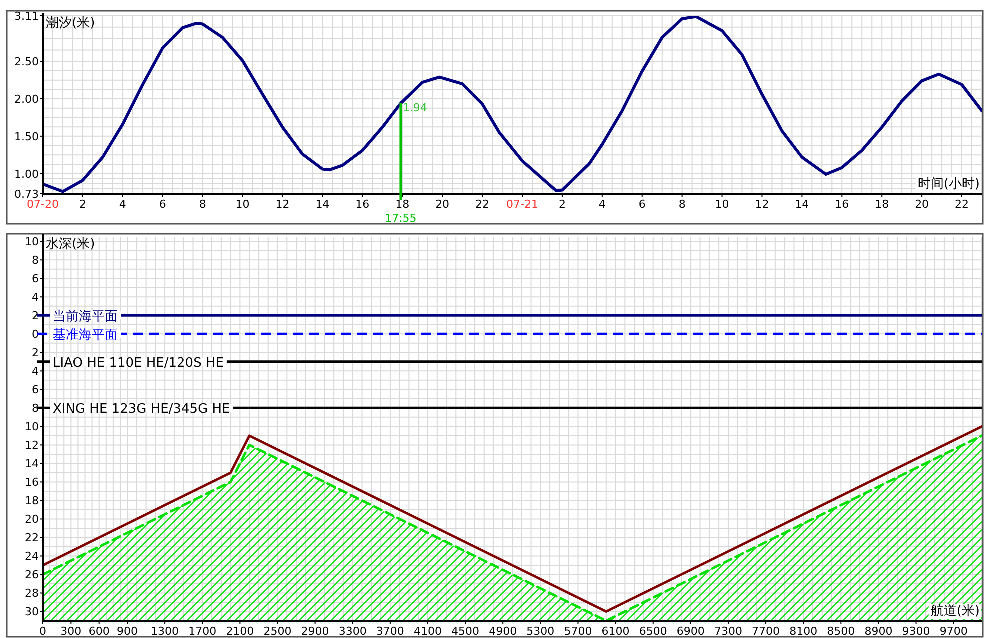  Describe the element at coordinates (26, 99) in the screenshot. I see `y-tick-label: 2.00` at that location.